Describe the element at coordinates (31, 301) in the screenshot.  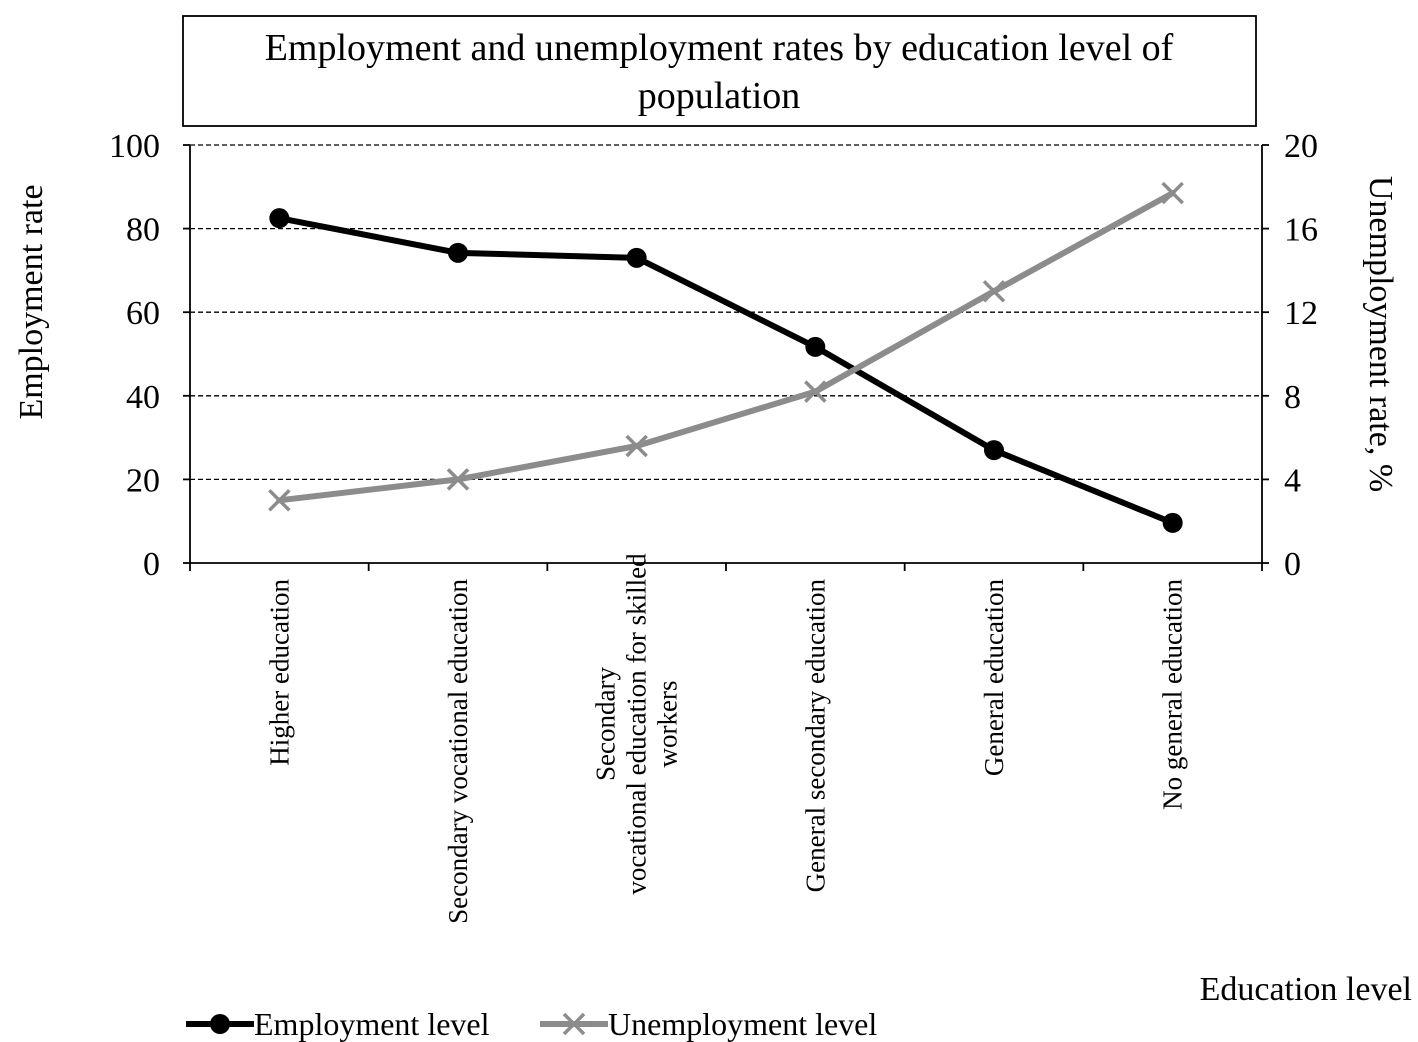
I see `y-axis-label-left: Employment rate` at that location.